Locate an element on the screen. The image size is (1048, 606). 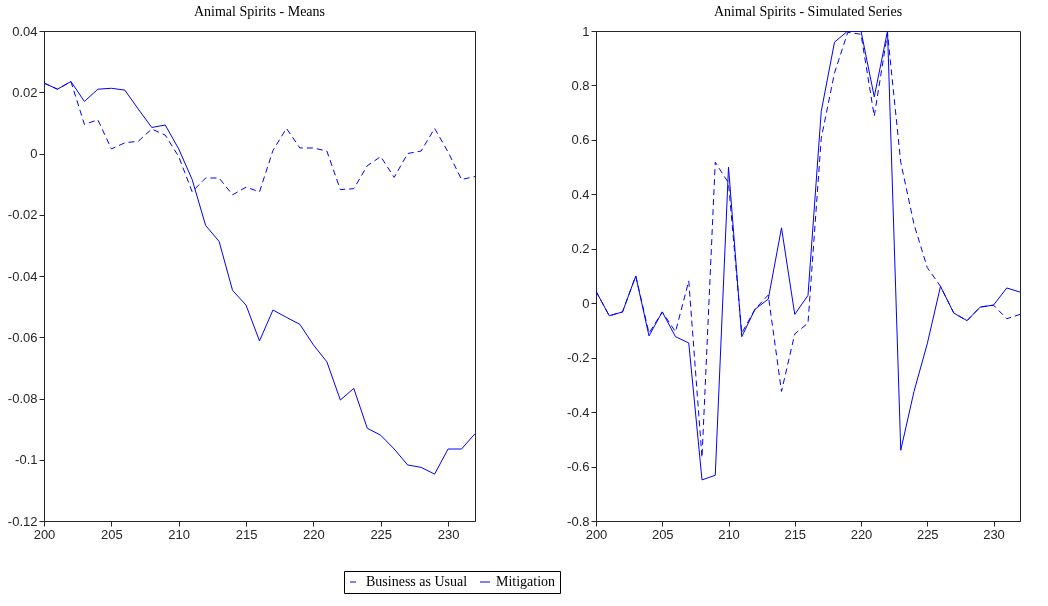
y-tick-label: -0.1 is located at coordinates (26, 460).